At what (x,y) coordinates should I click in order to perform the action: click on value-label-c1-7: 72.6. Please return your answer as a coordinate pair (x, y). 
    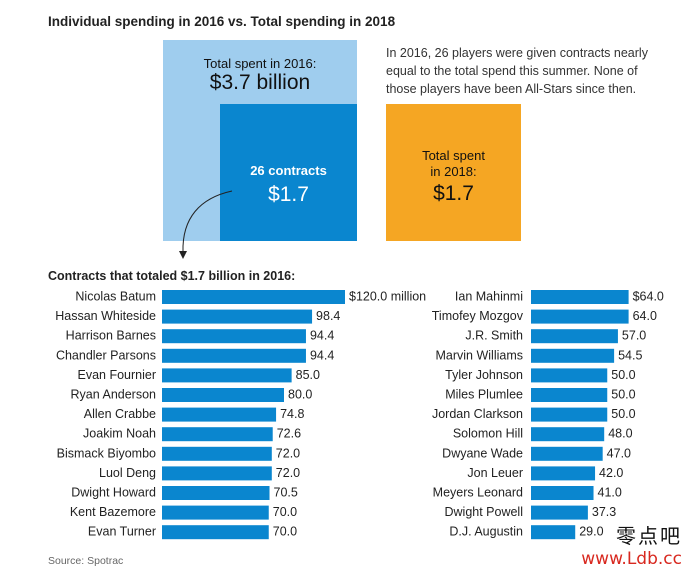
    Looking at the image, I should click on (289, 434).